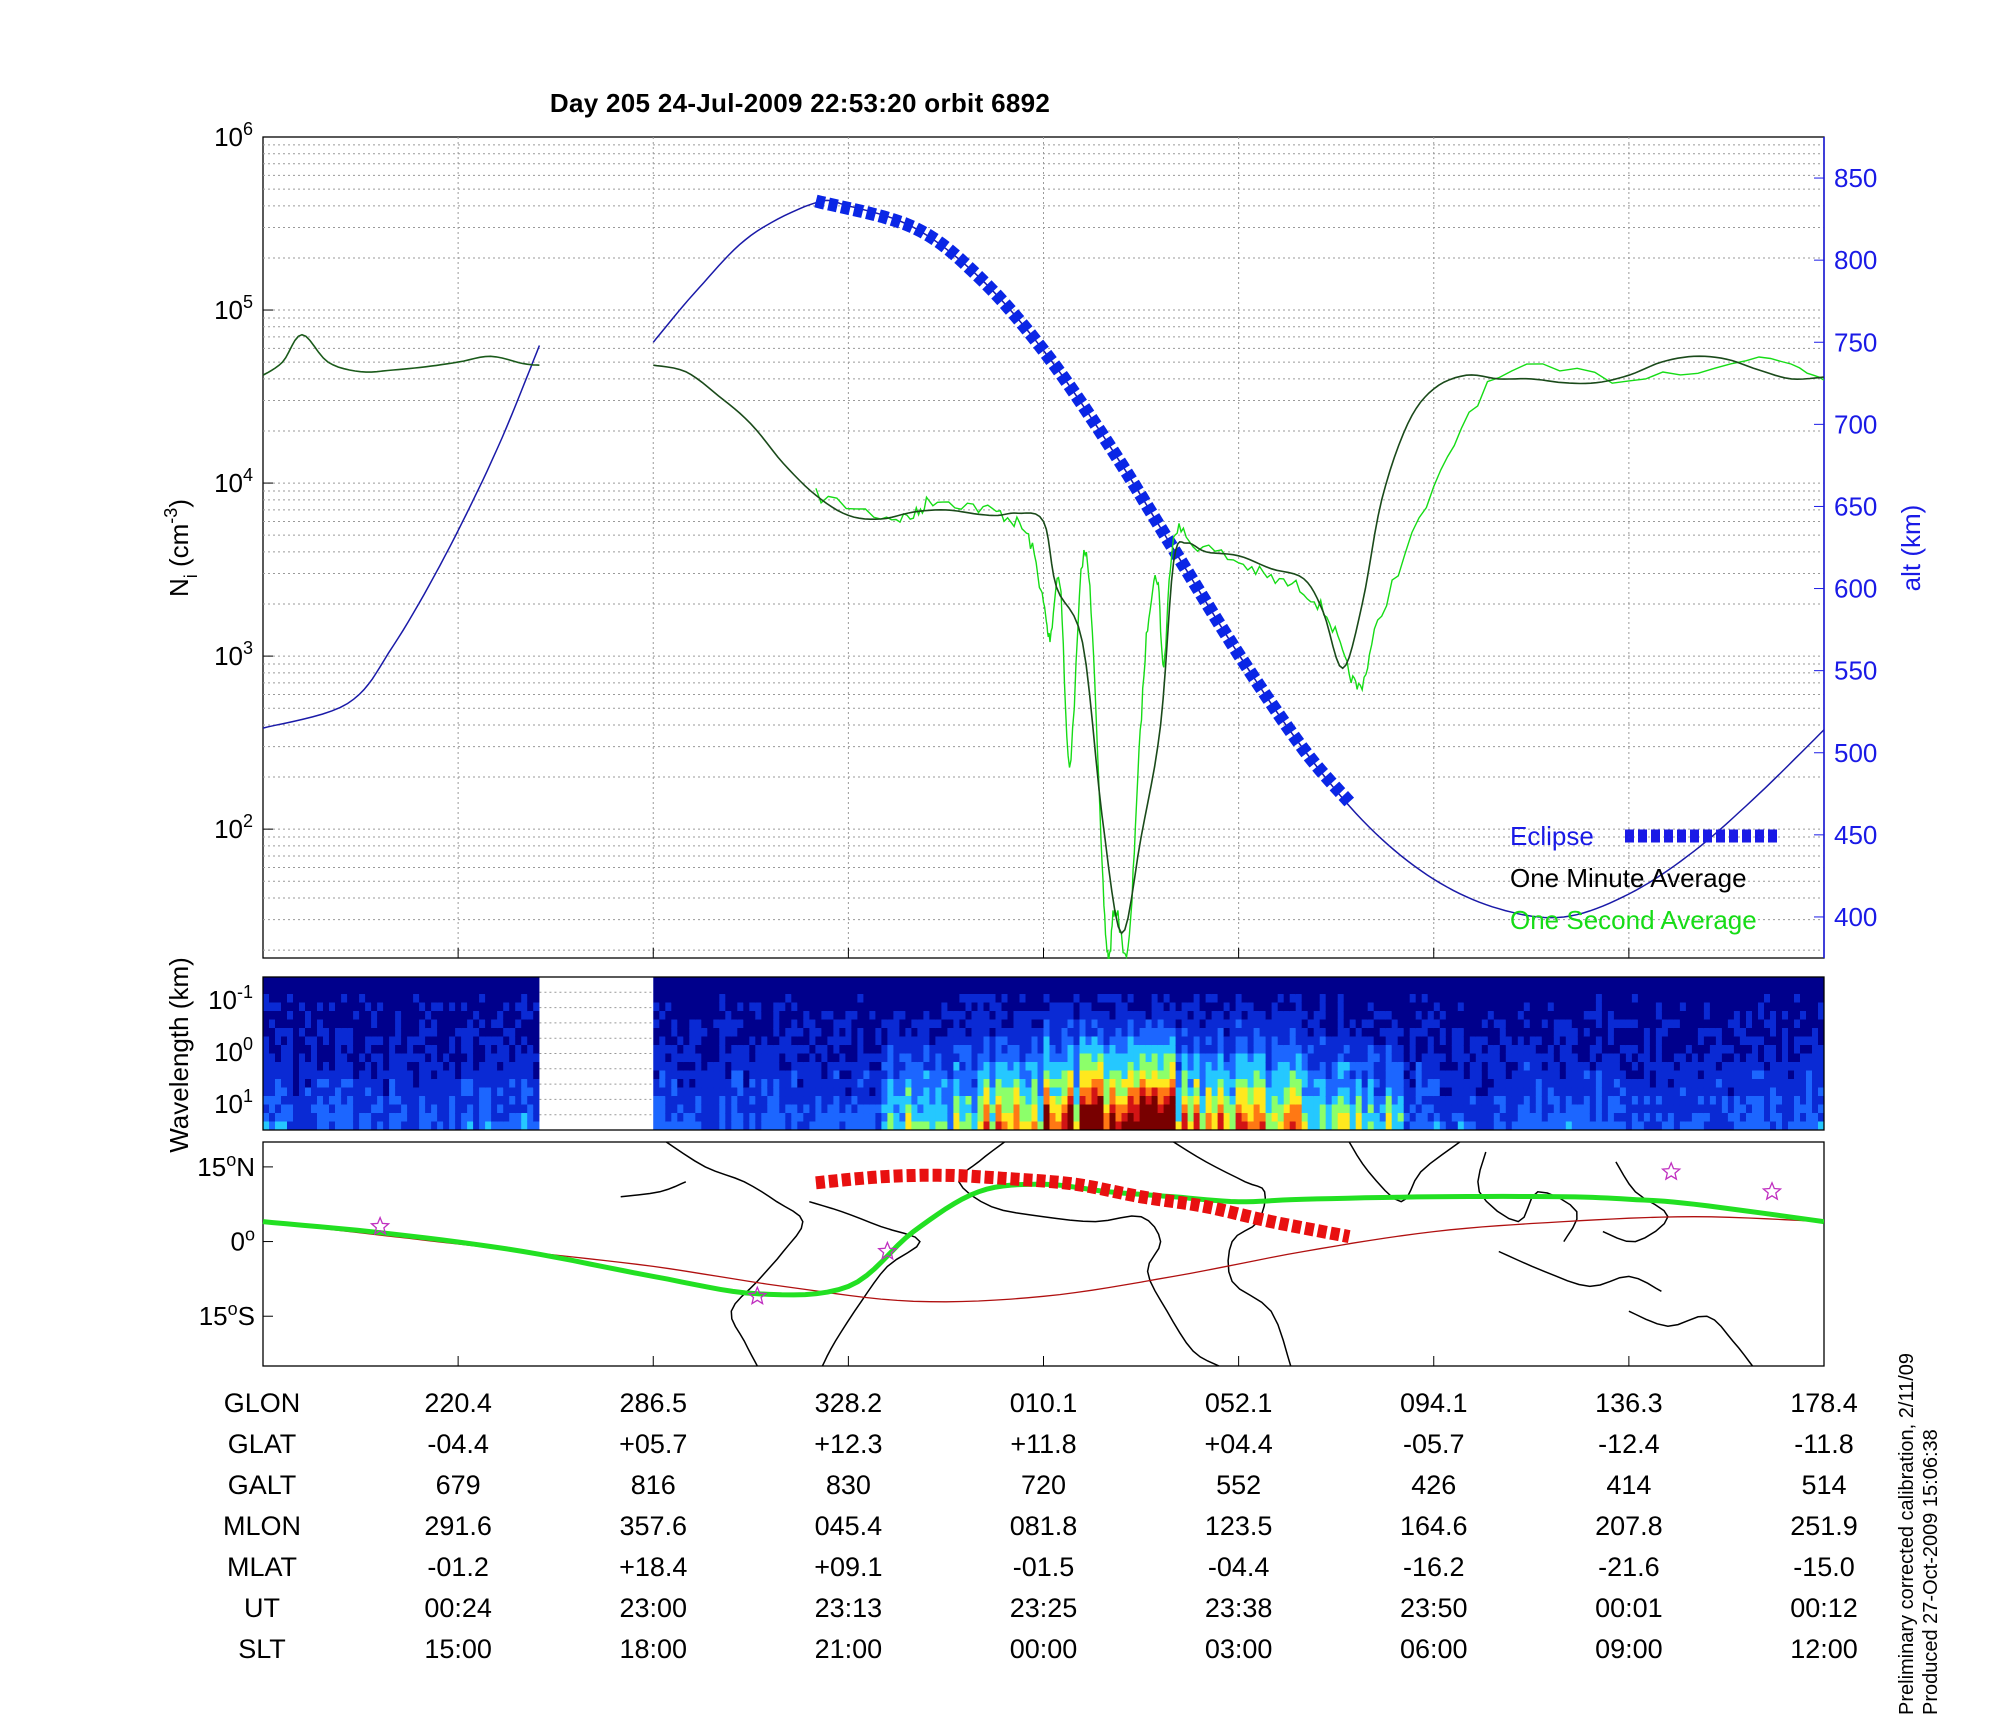  I want to click on eclipse-track, so click(1083, 1205).